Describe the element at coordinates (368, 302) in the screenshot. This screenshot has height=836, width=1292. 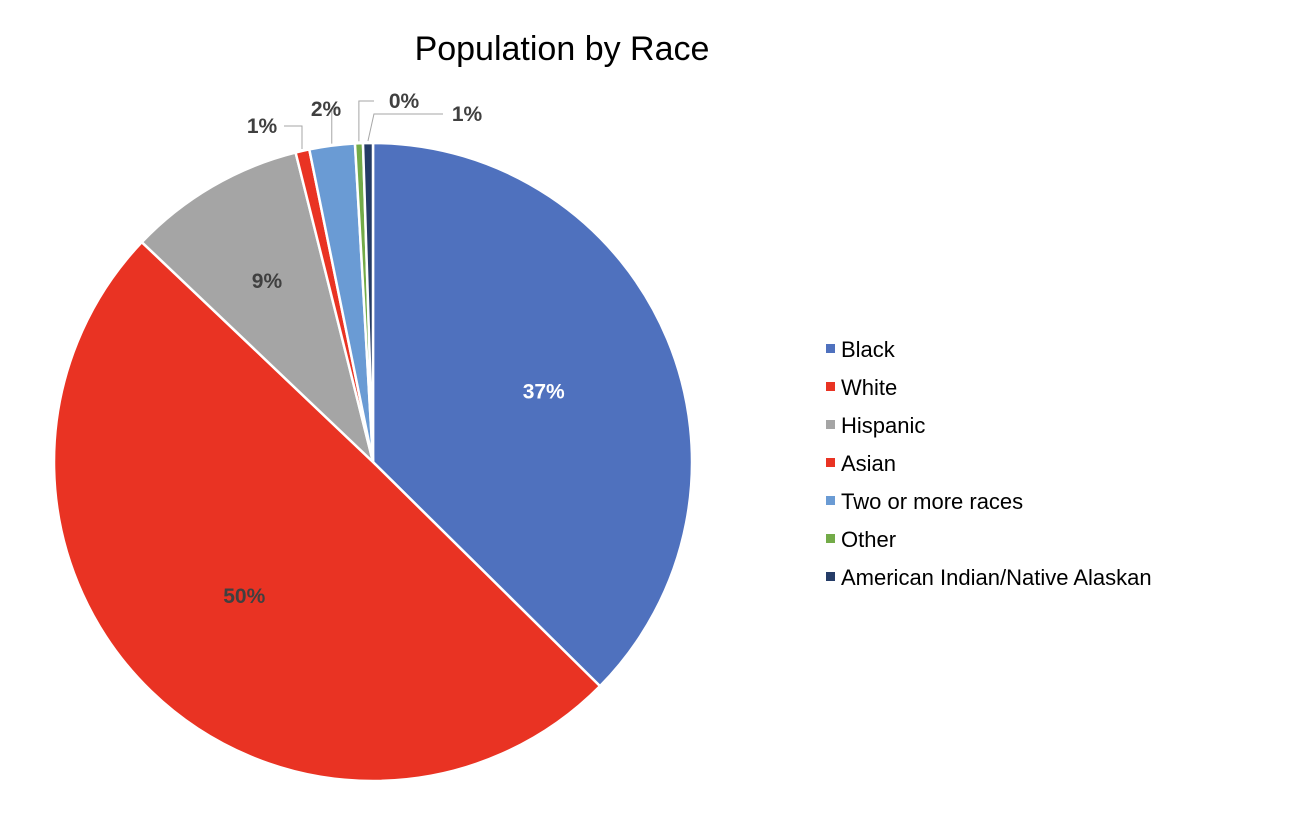
I see `pie-slice-american-indian-native-alaskan` at that location.